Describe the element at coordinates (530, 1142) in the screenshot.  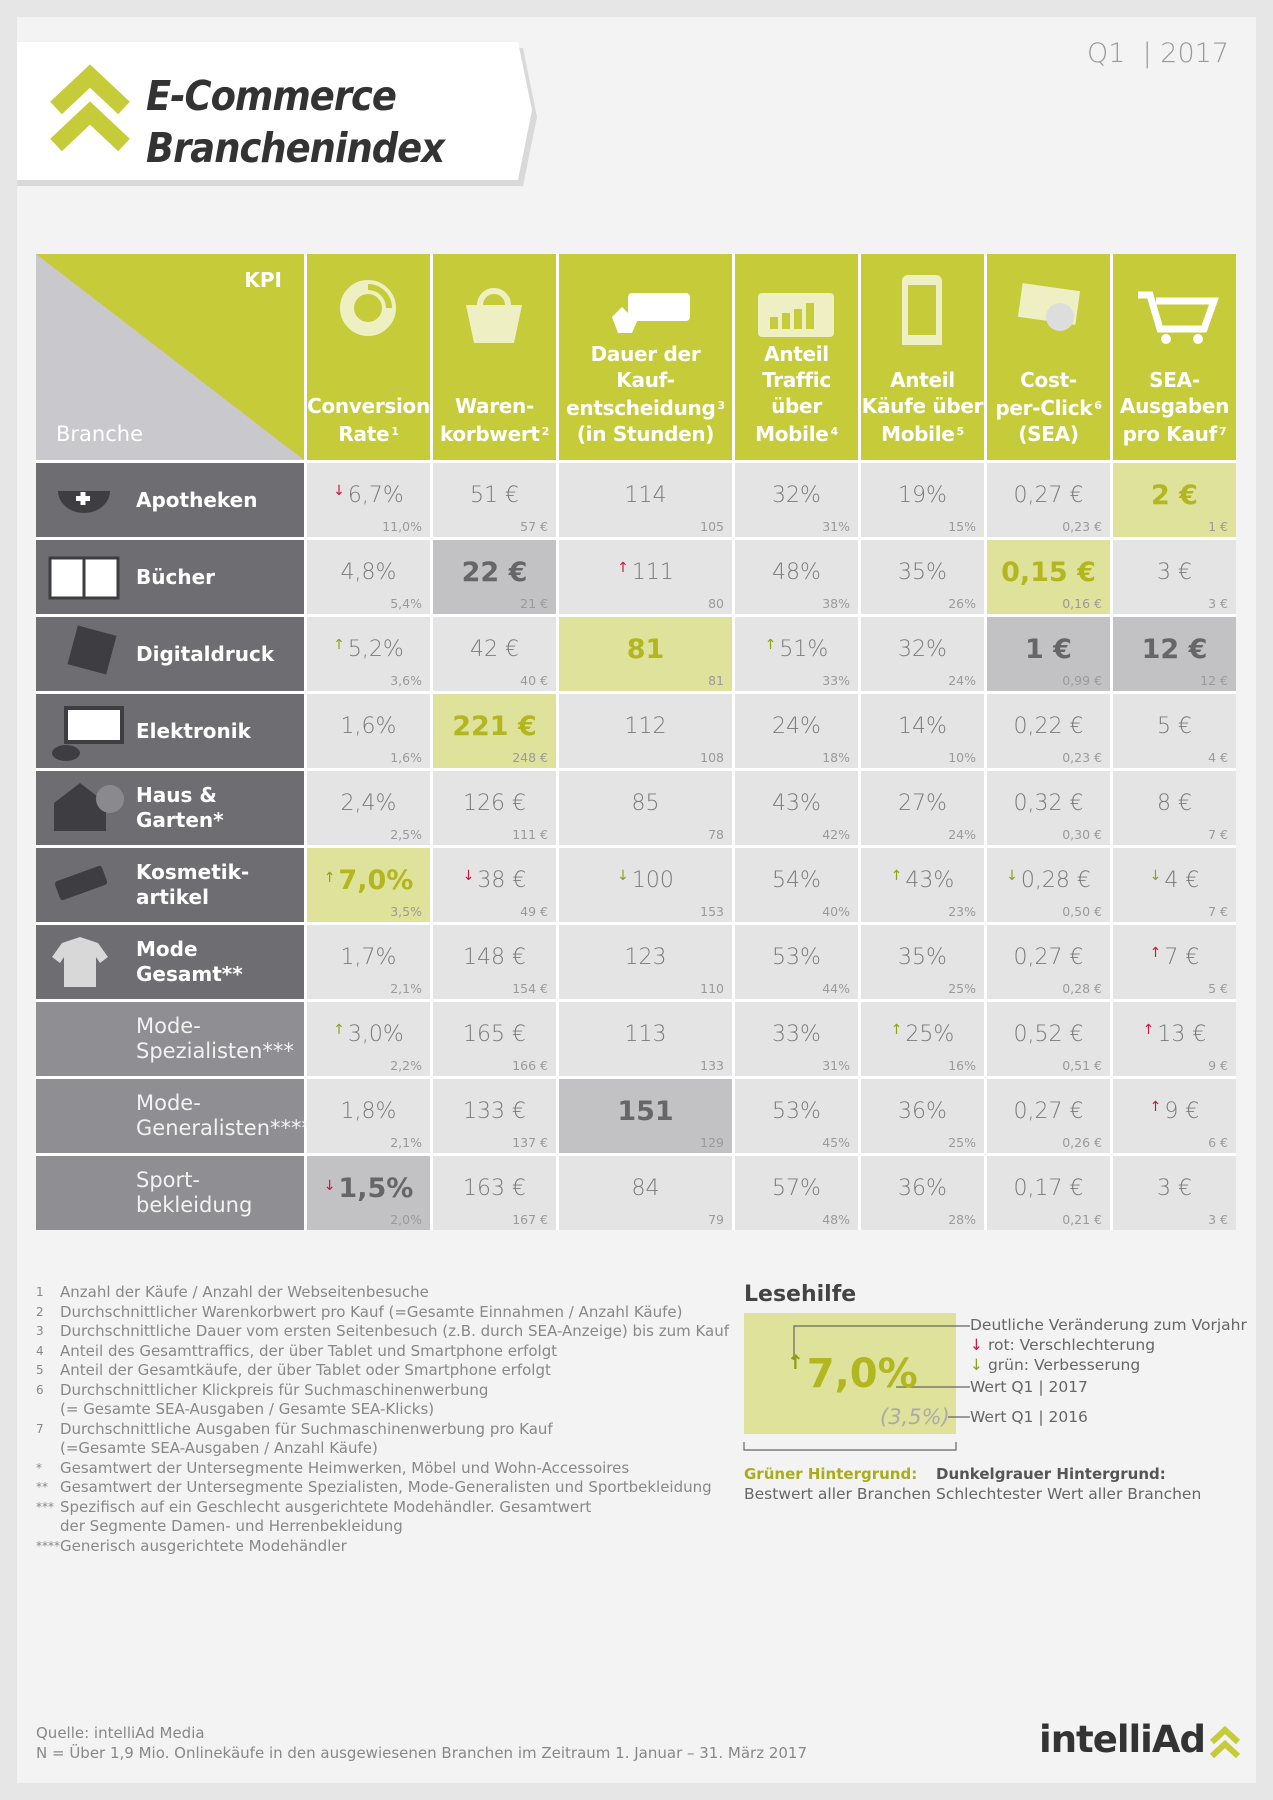
I see `previous-value: 137 €` at that location.